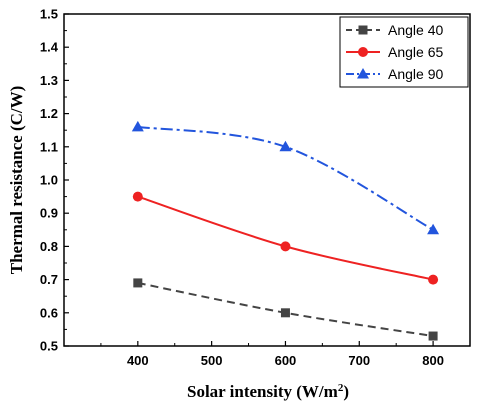  Describe the element at coordinates (415, 30) in the screenshot. I see `legend-label: Angle 40` at that location.